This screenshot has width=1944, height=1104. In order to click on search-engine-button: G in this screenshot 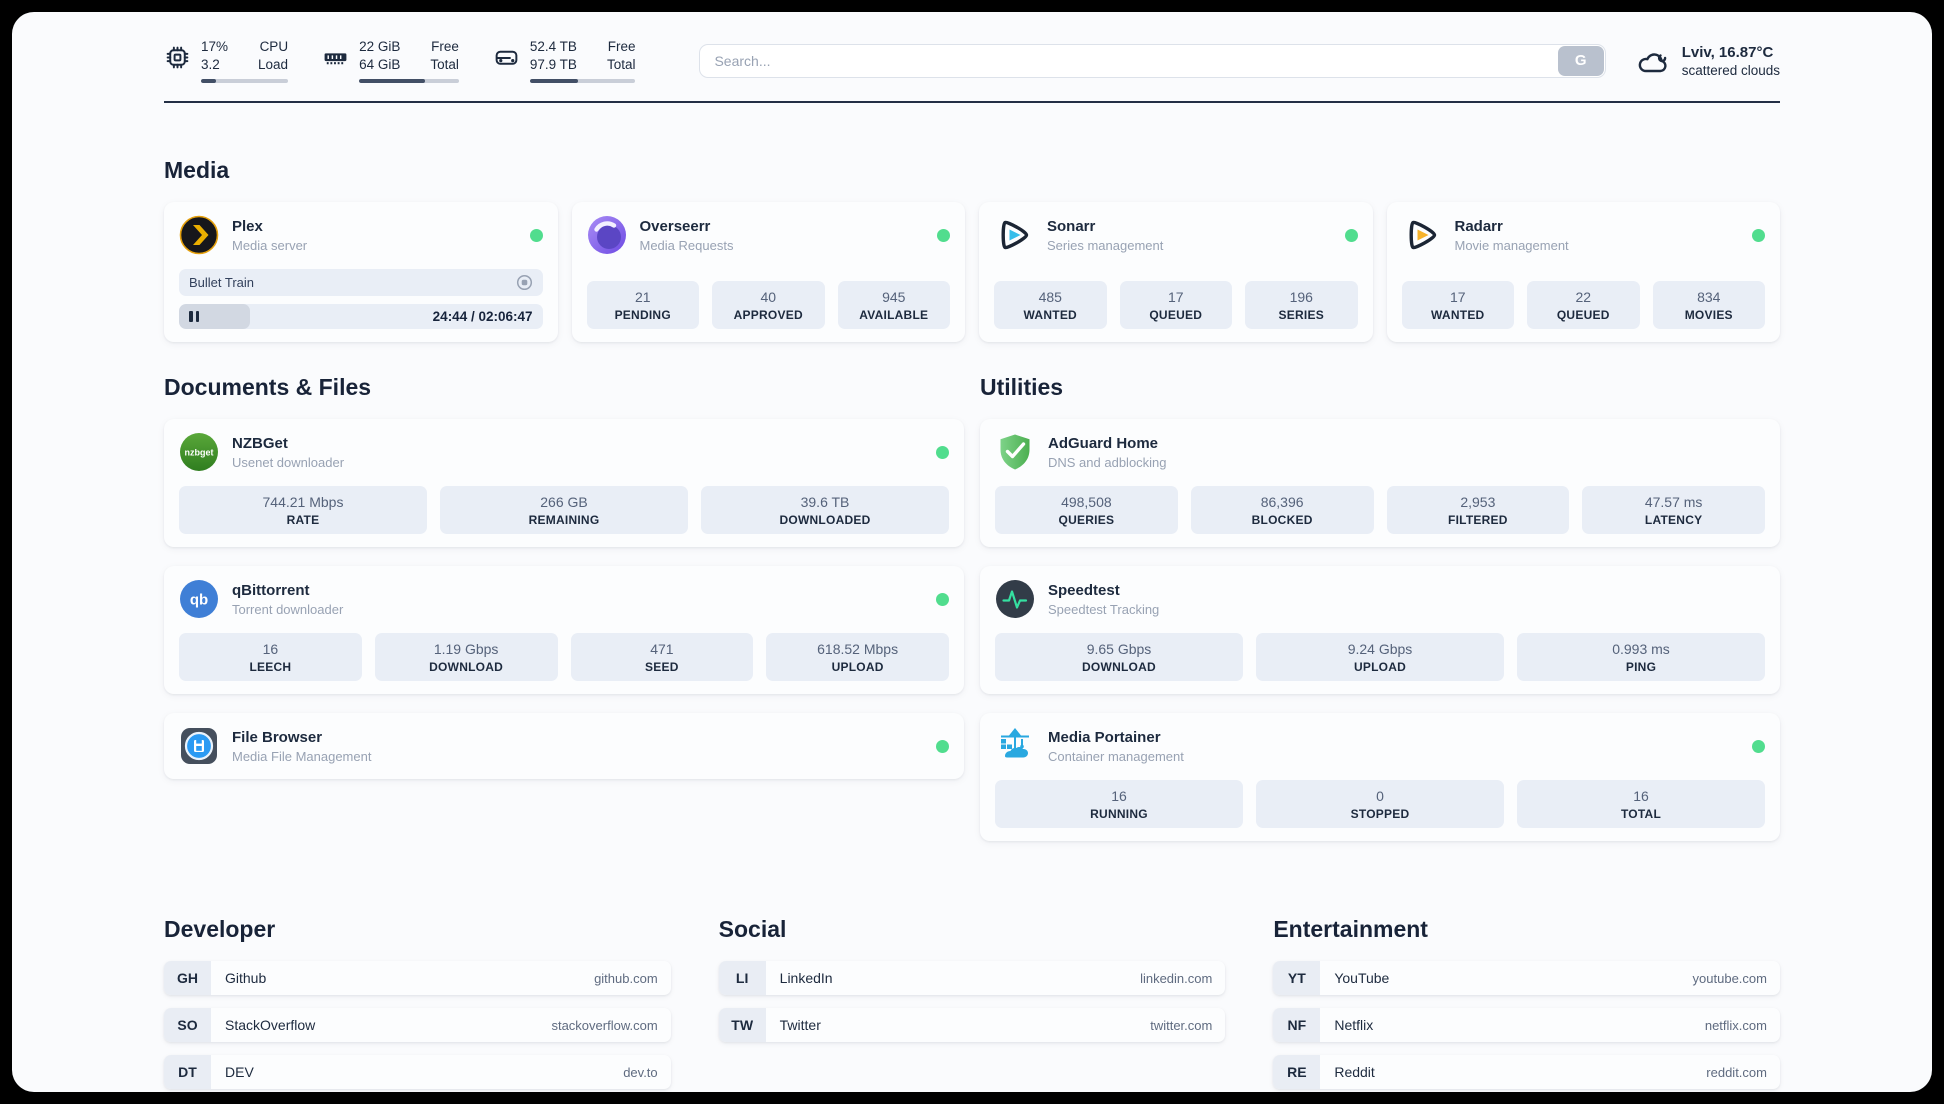, I will do `click(1580, 60)`.